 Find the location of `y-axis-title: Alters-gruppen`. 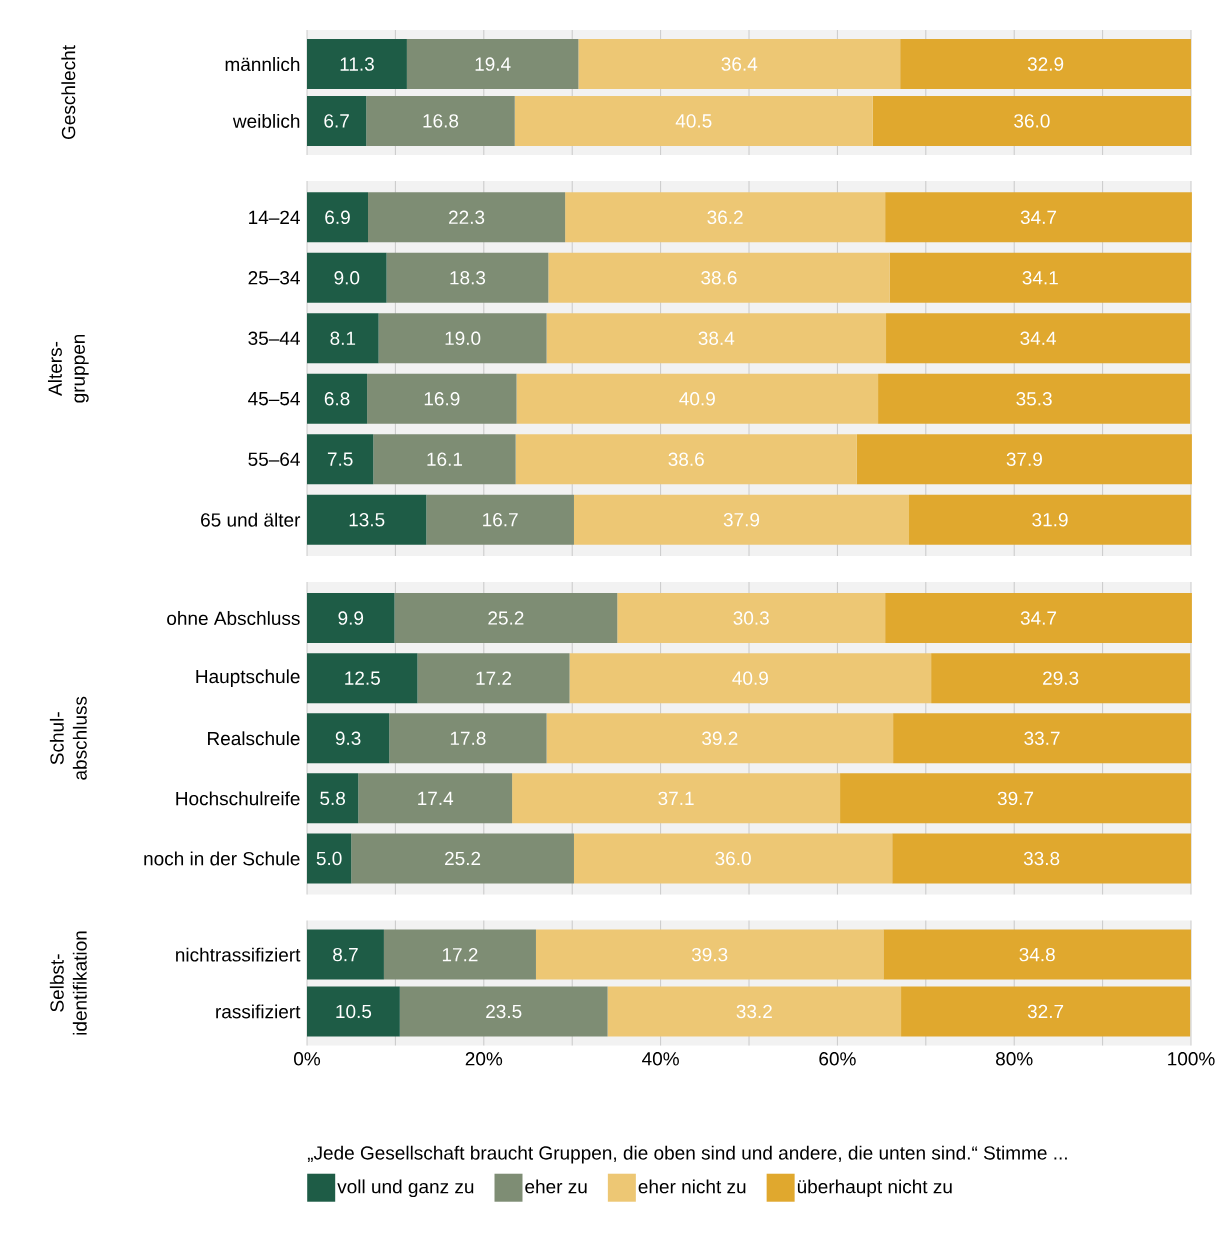

y-axis-title: Alters-gruppen is located at coordinates (68, 368).